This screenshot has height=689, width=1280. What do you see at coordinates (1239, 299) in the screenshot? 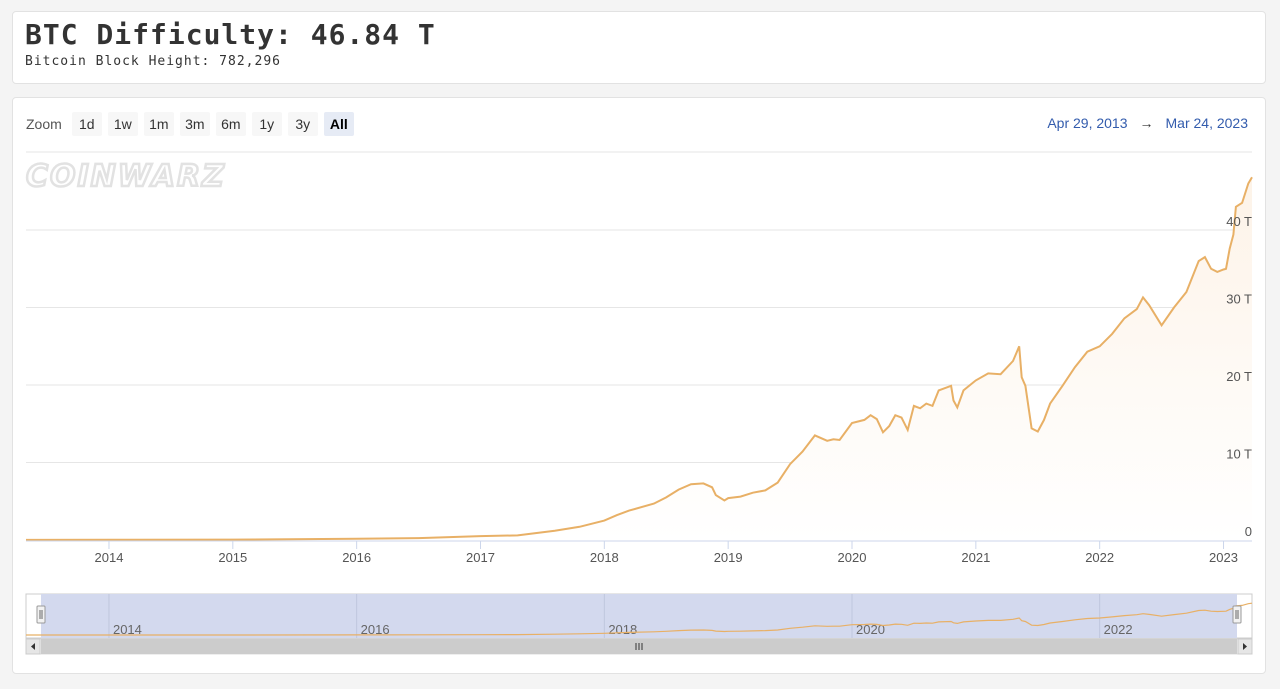
I see `y-tick-label: 30 T` at bounding box center [1239, 299].